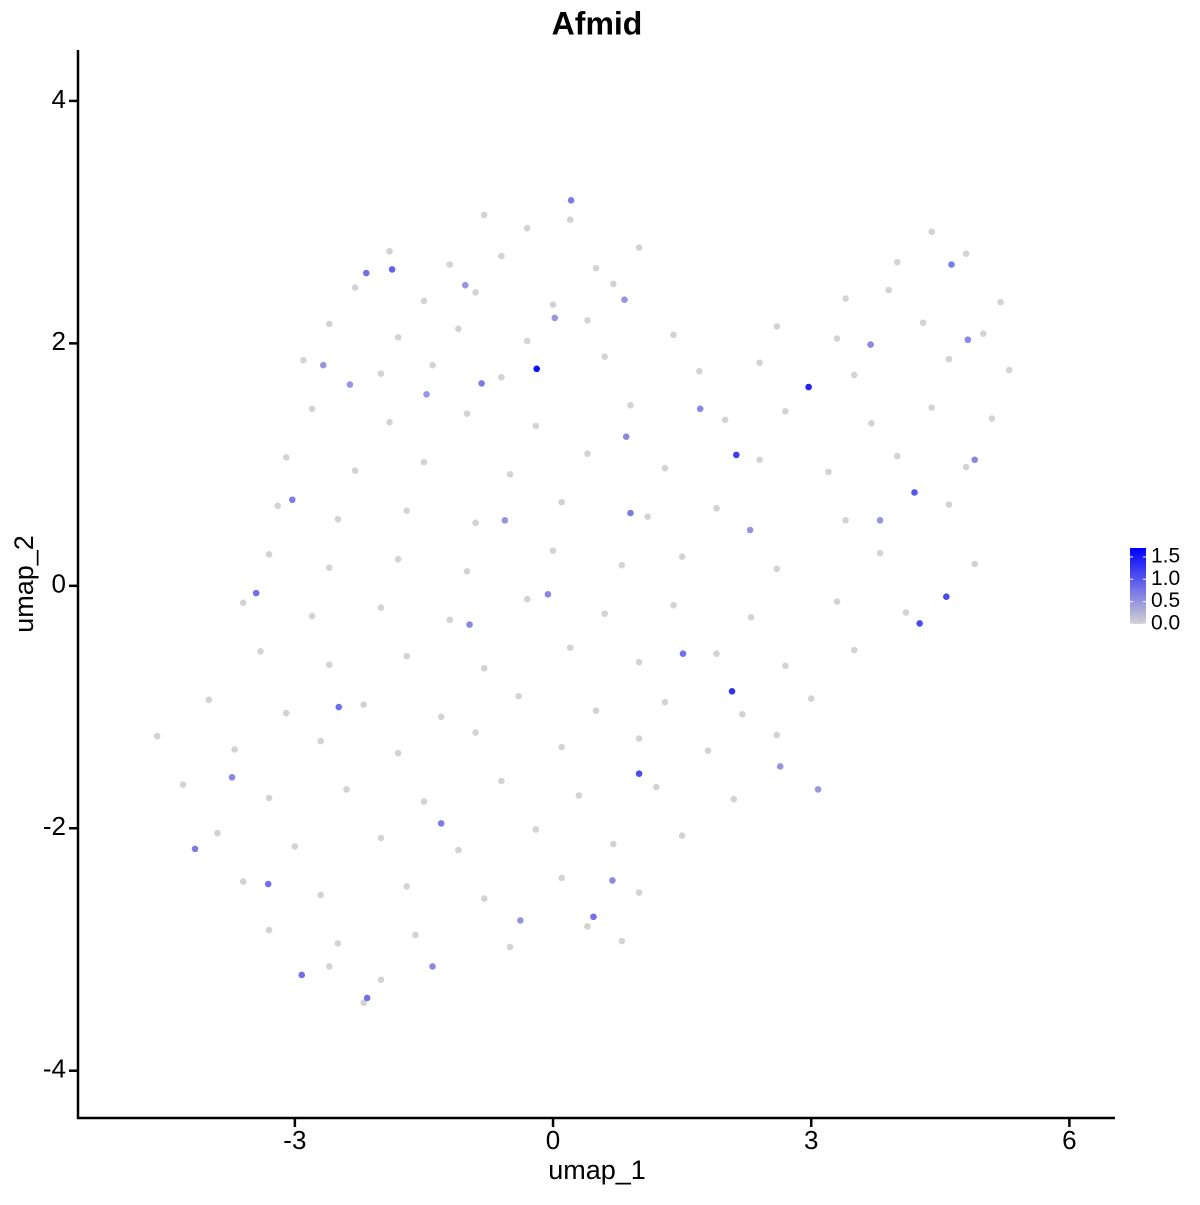  I want to click on colorbar, so click(1138, 586).